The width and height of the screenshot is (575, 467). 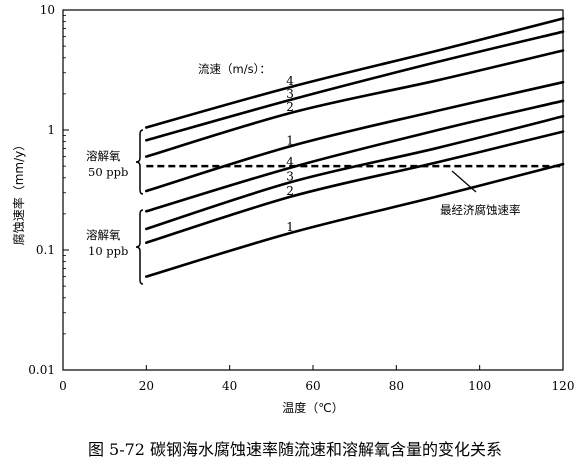 What do you see at coordinates (312, 407) in the screenshot?
I see `x-axis-title: 温度（℃）` at bounding box center [312, 407].